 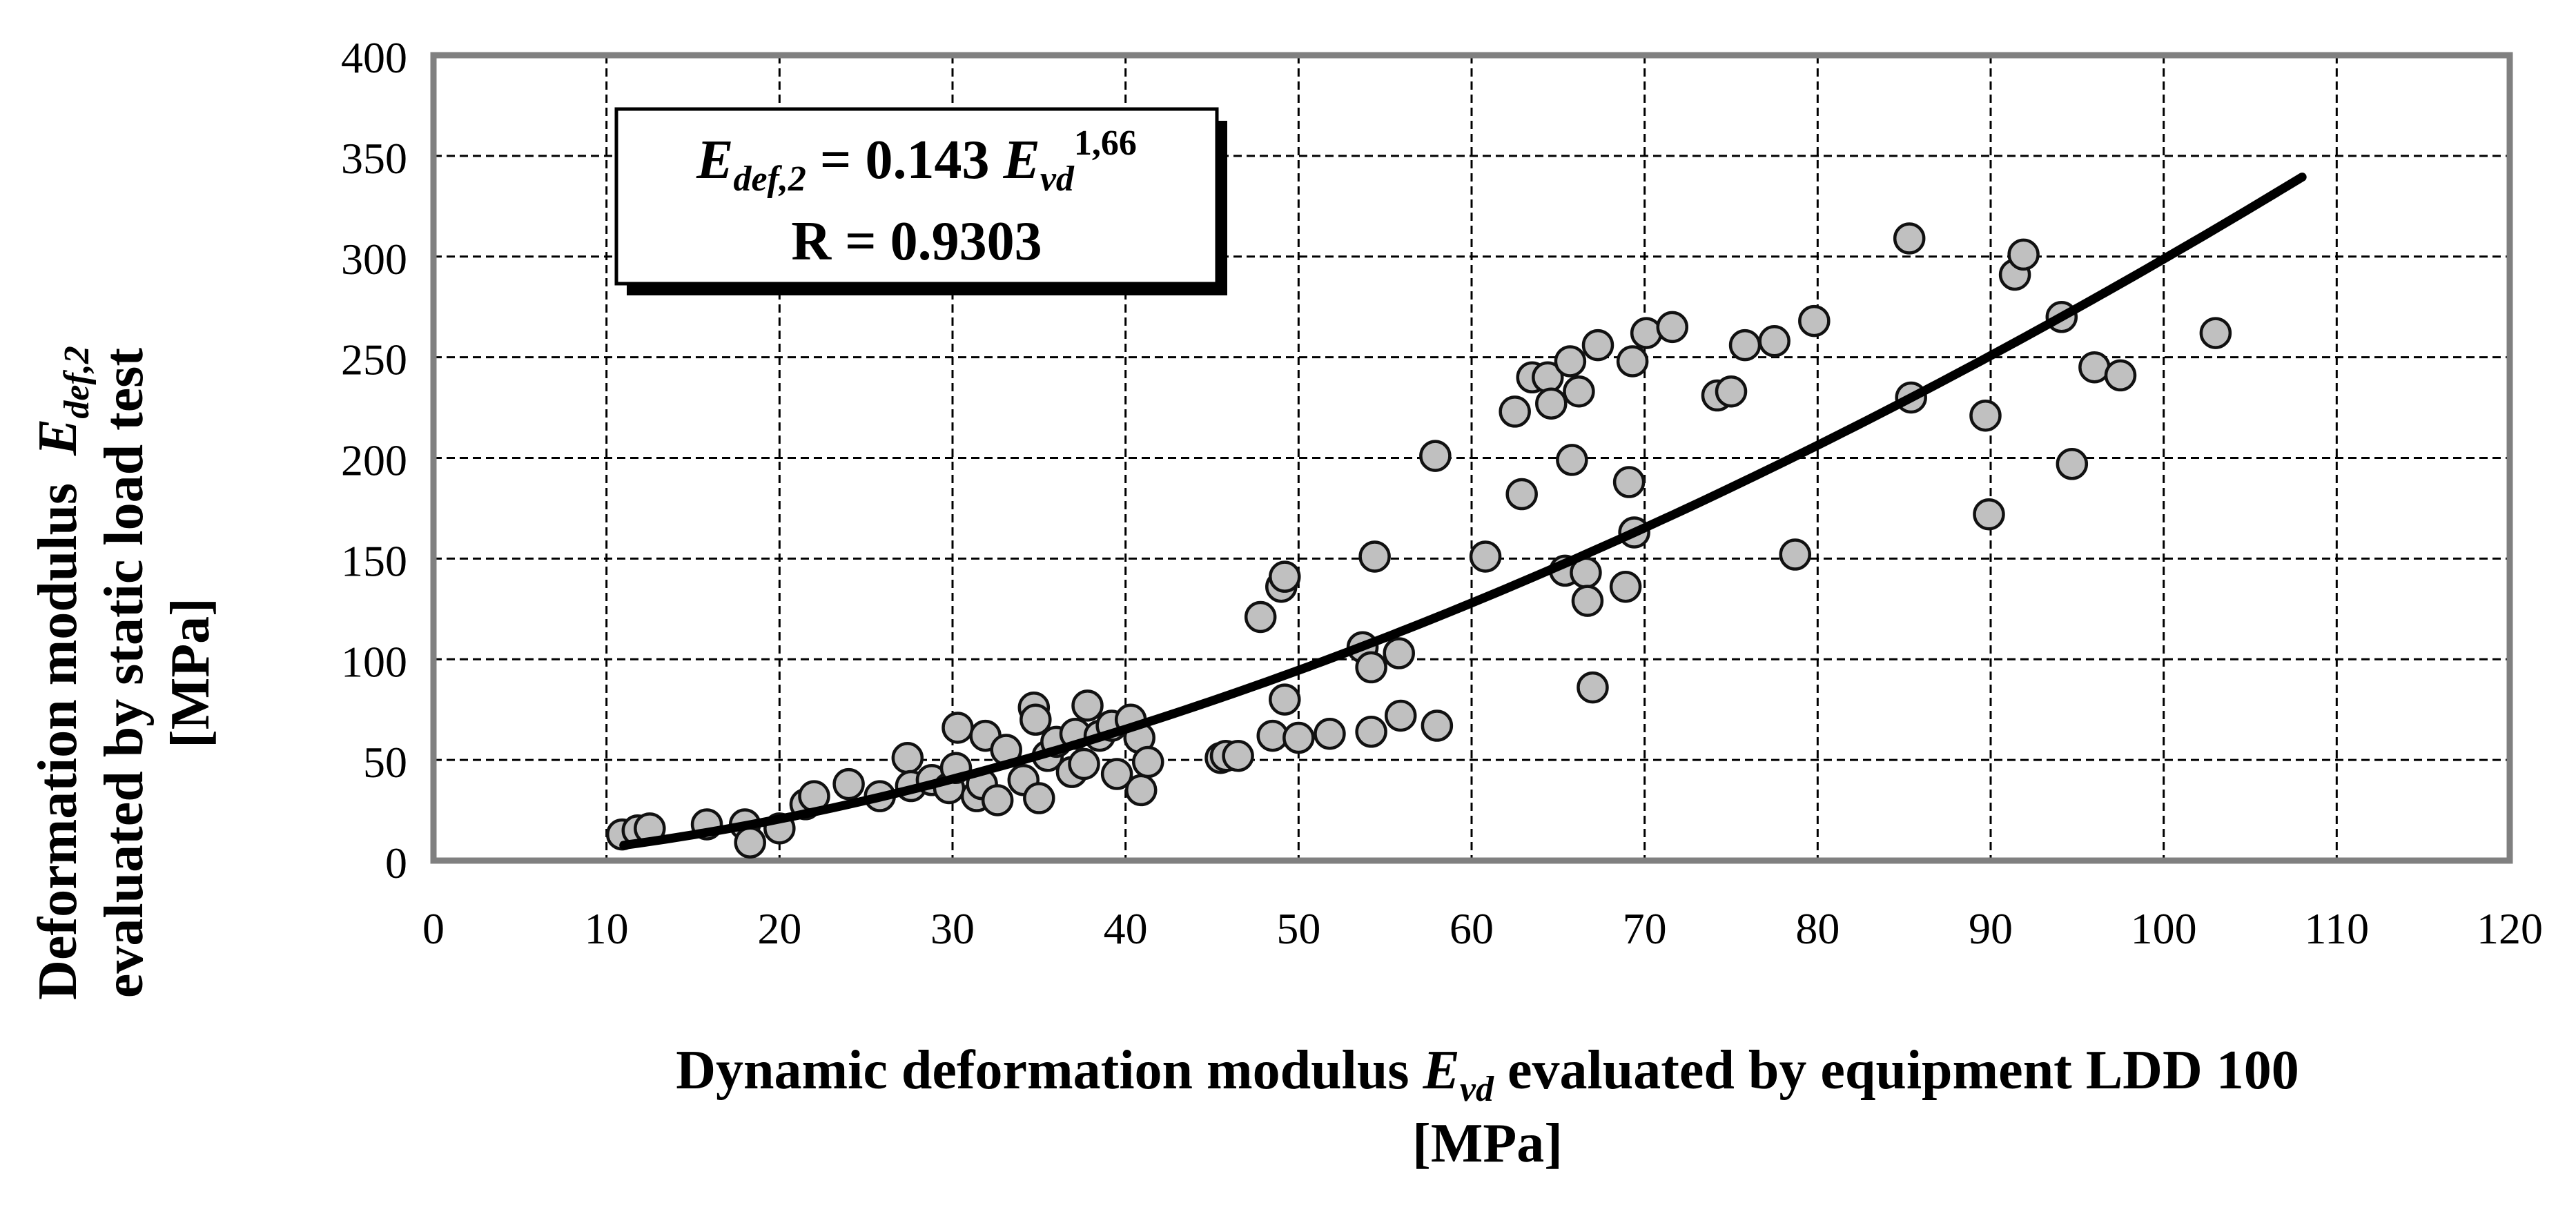 I want to click on x-tick-label: 50, so click(x=1298, y=928).